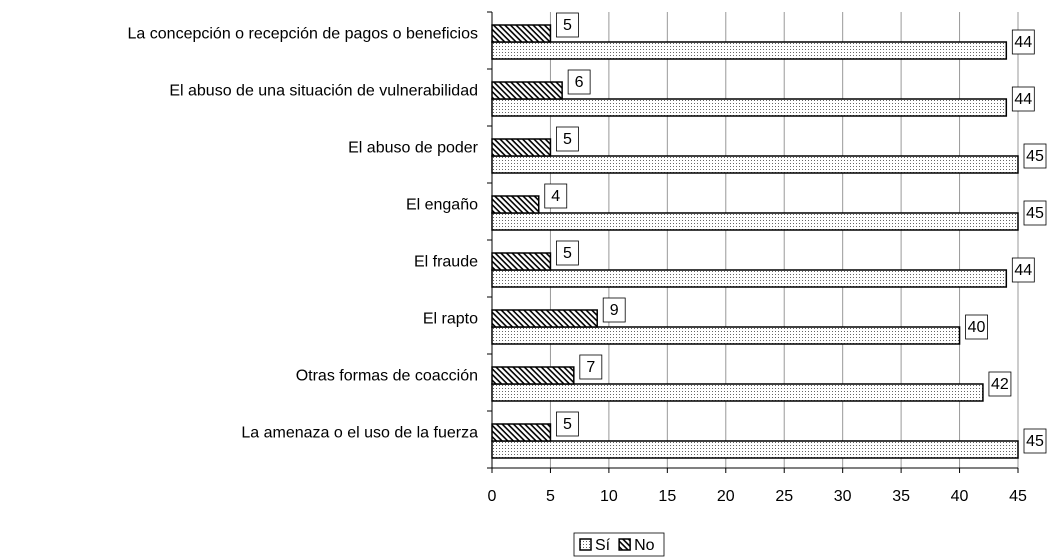 The width and height of the screenshot is (1056, 557). Describe the element at coordinates (492, 496) in the screenshot. I see `x-tick-label: 0` at that location.